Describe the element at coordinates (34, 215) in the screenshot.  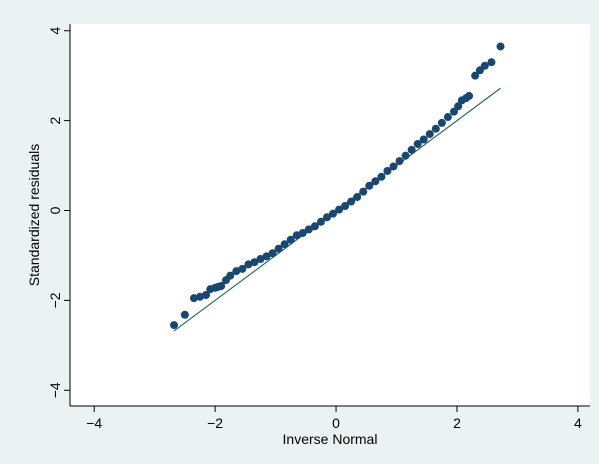
I see `y-axis-title: Standardized residuals` at that location.